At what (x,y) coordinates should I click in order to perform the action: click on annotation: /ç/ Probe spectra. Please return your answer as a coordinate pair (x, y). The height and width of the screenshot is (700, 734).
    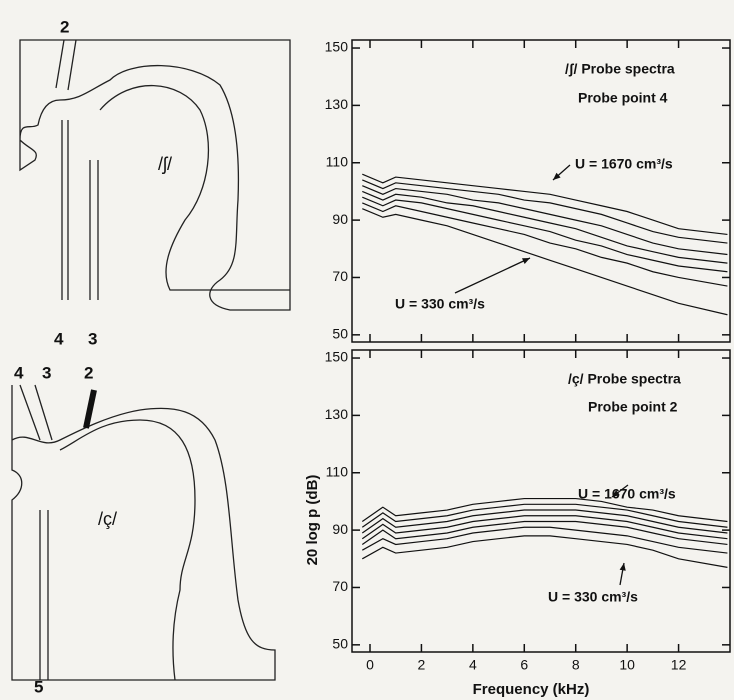
    Looking at the image, I should click on (624, 379).